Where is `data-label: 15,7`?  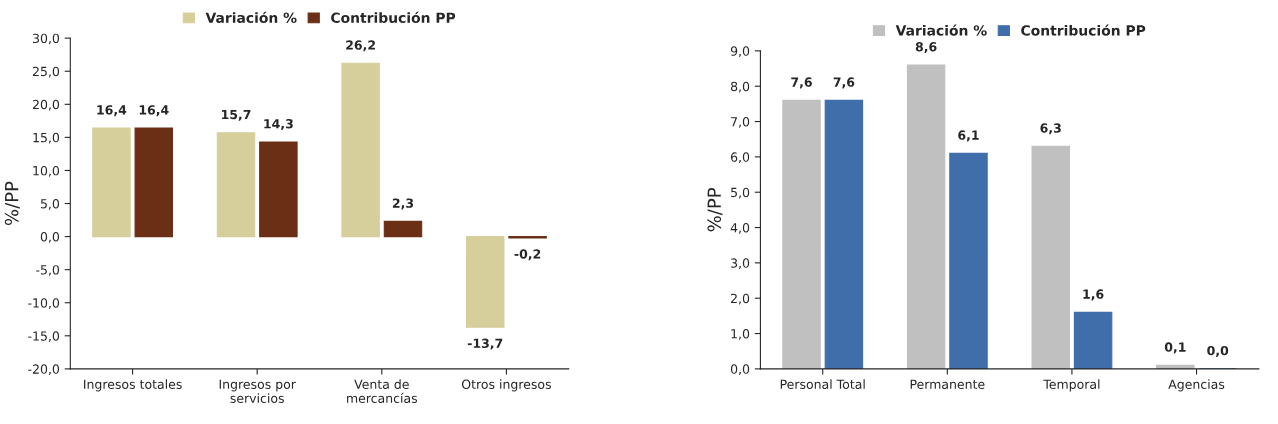
data-label: 15,7 is located at coordinates (236, 115).